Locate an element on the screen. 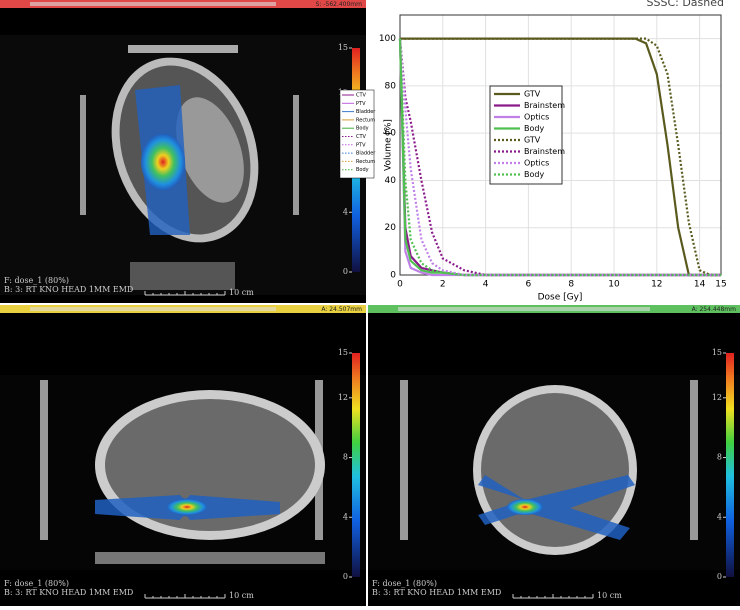 This screenshot has width=740, height=610. x-tick-label: 6 is located at coordinates (529, 285).